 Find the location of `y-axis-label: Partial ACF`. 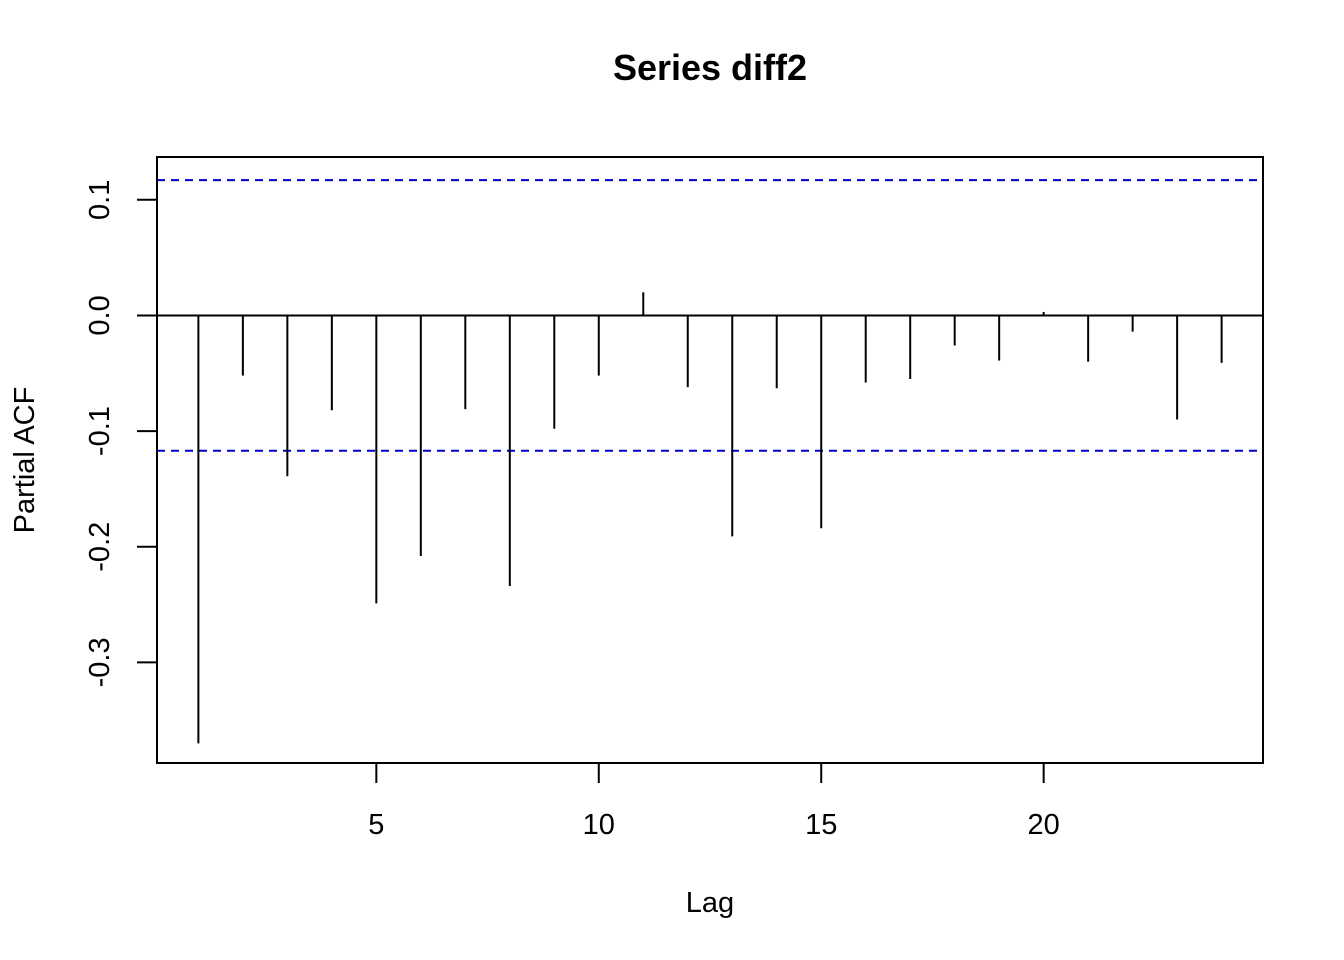

y-axis-label: Partial ACF is located at coordinates (25, 460).